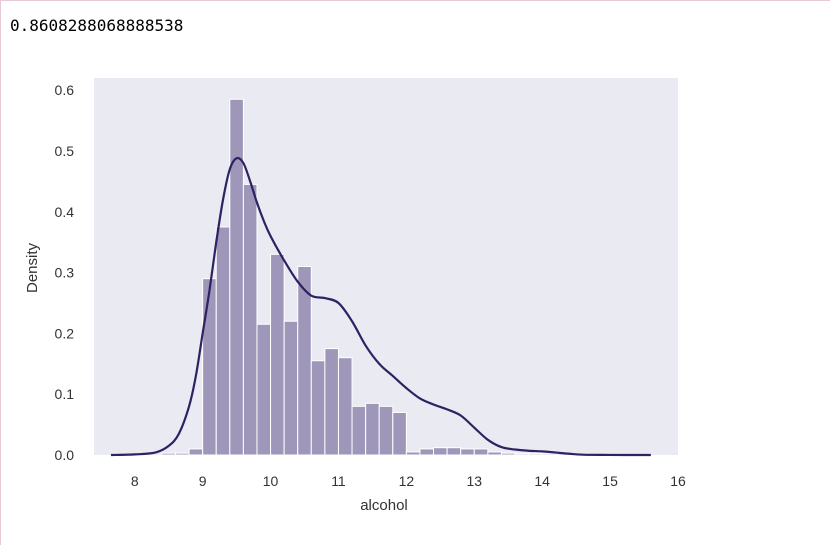  I want to click on x-tick-label: 12, so click(407, 481).